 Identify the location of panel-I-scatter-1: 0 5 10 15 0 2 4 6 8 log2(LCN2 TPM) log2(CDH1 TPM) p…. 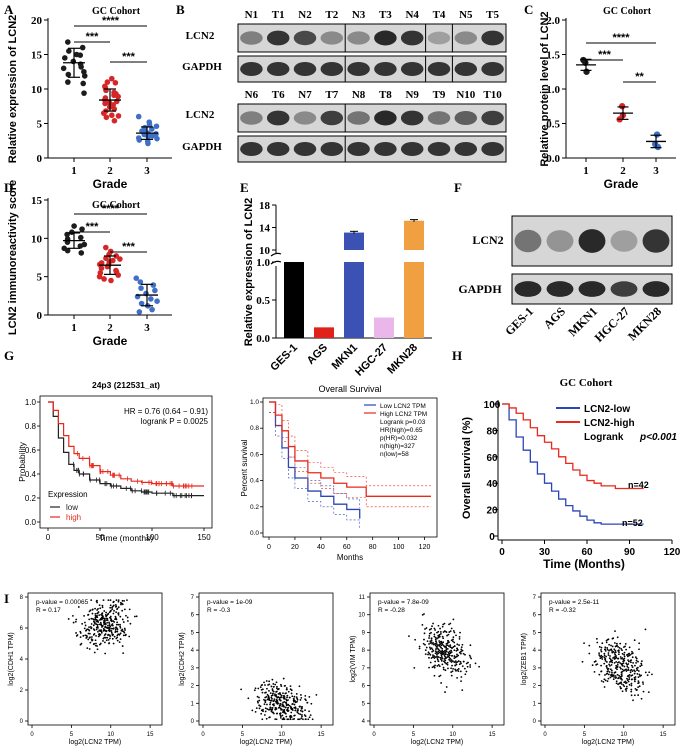
(85, 669).